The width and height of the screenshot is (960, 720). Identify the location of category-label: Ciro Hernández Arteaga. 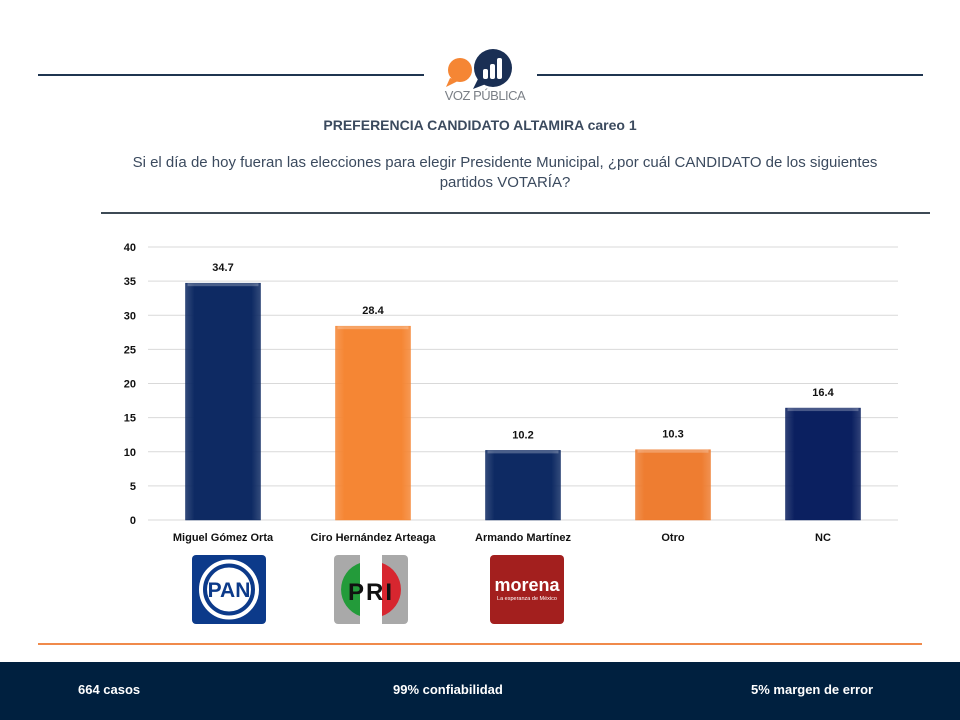
(374, 538).